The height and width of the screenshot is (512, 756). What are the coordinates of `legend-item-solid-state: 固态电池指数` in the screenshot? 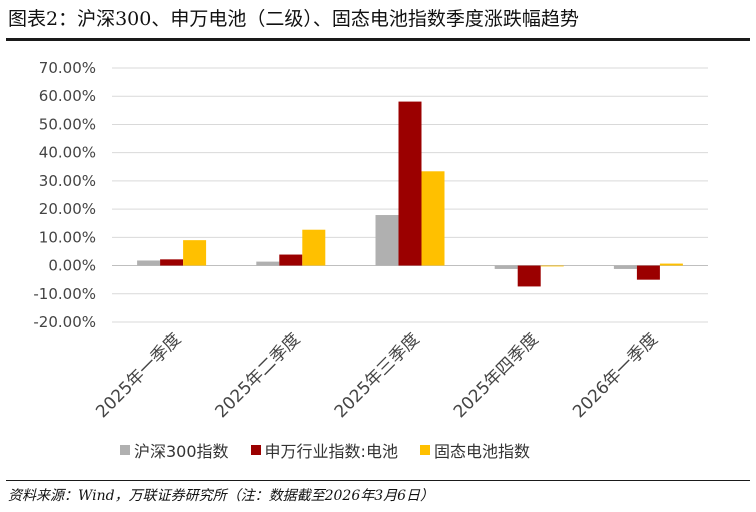 It's located at (474, 450).